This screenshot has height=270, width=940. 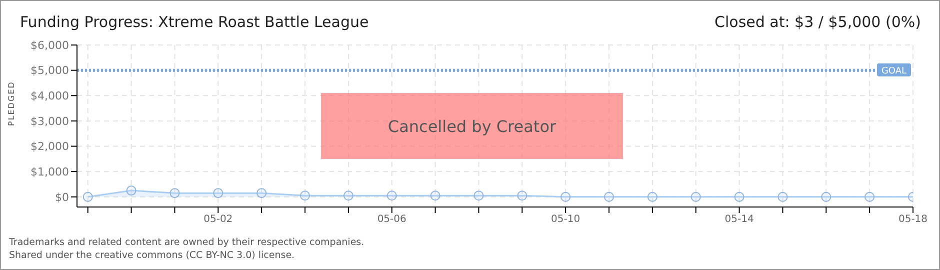 I want to click on y-tick-label: $6,000, so click(x=49, y=45).